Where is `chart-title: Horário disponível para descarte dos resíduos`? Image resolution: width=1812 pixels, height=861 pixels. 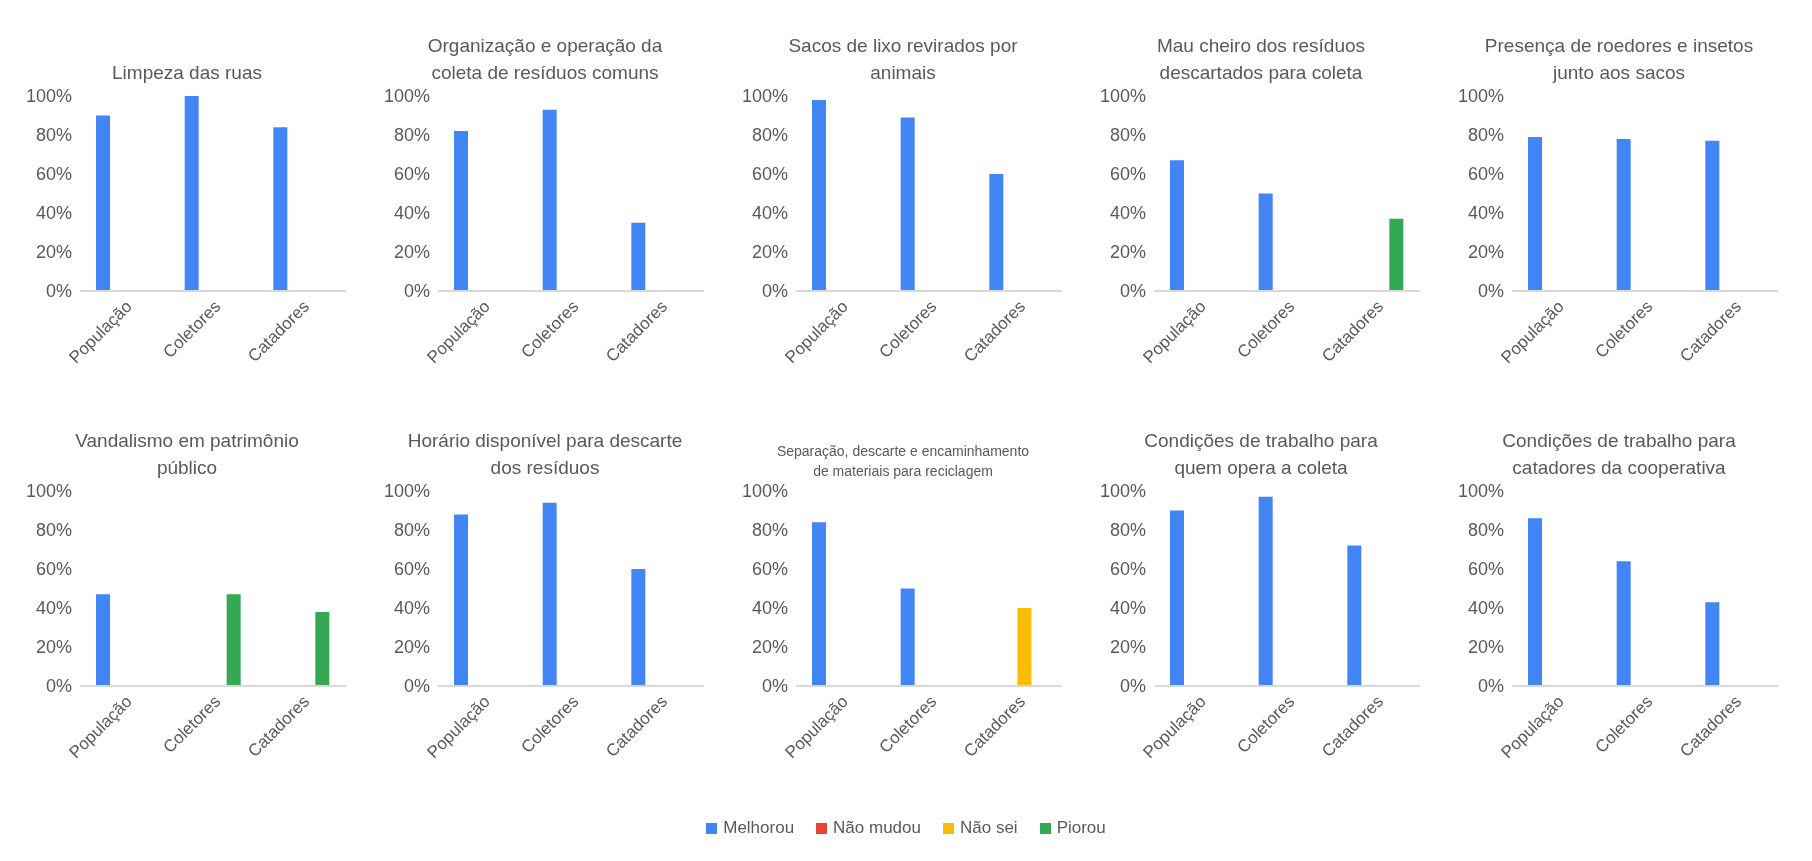
chart-title: Horário disponível para descarte dos resíduos is located at coordinates (545, 454).